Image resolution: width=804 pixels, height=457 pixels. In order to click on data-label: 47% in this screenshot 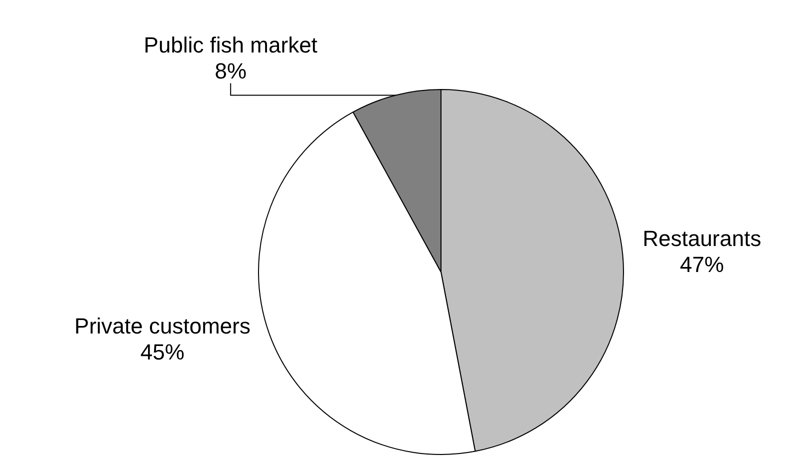, I will do `click(702, 265)`.